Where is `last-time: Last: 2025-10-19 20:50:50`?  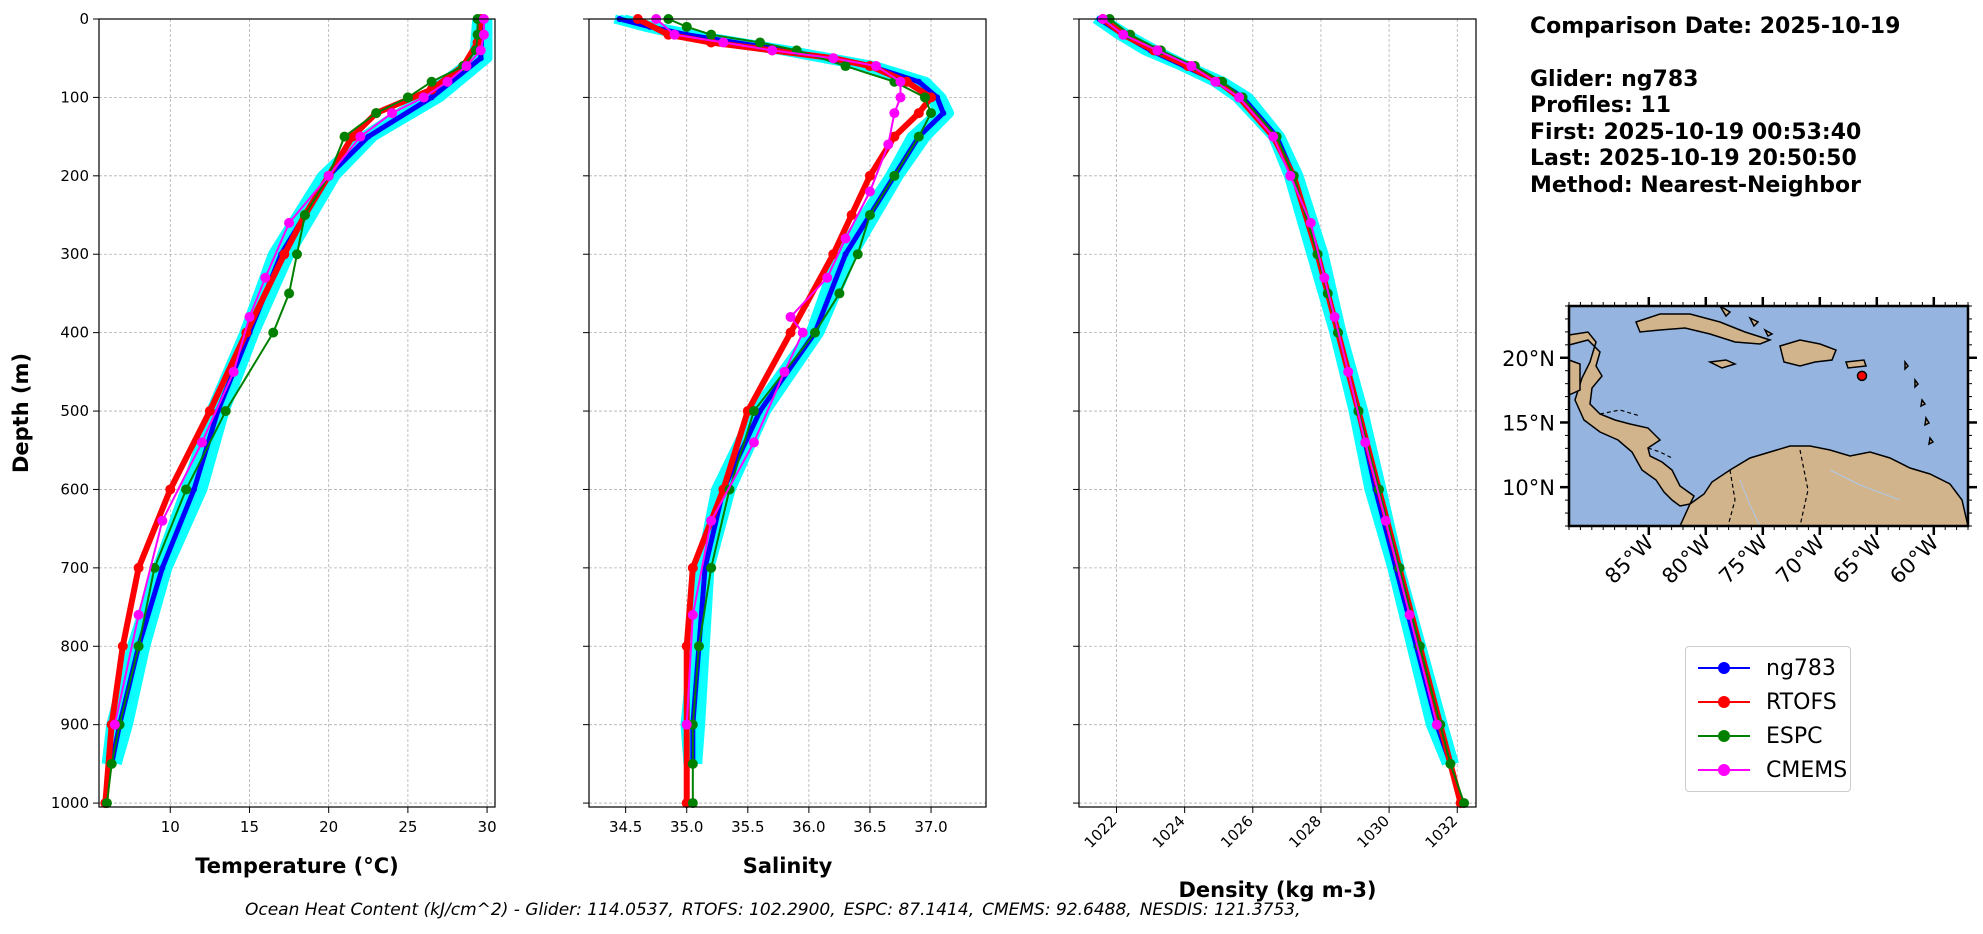 last-time: Last: 2025-10-19 20:50:50 is located at coordinates (1693, 158).